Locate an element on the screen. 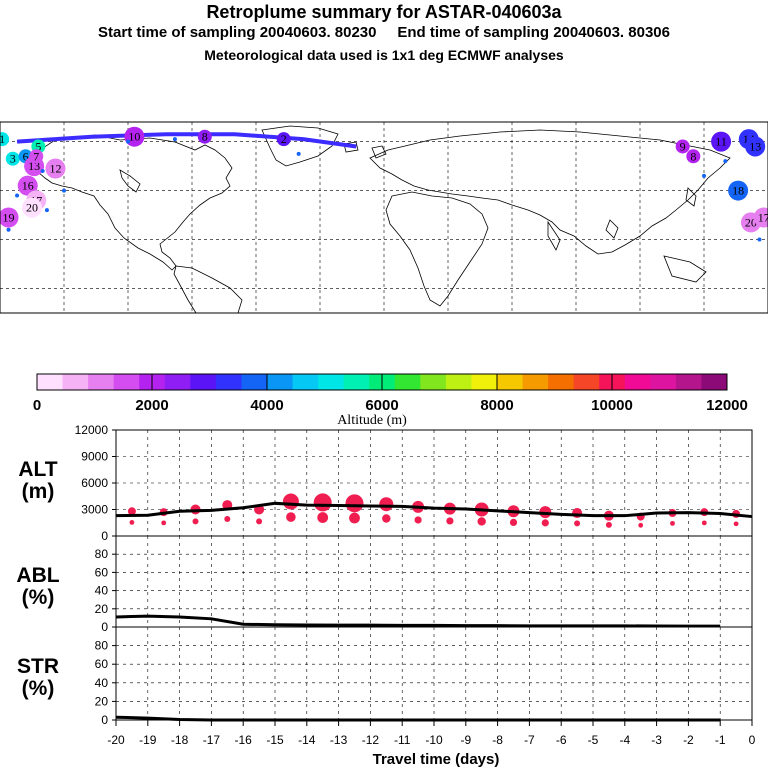  y-tick-label: 12000 is located at coordinates (92, 430).